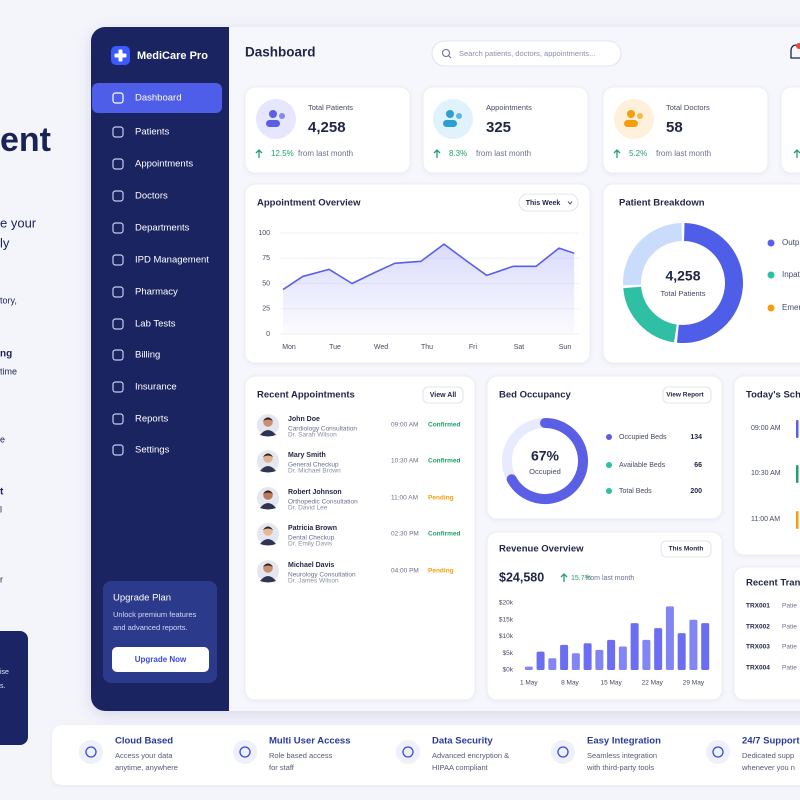 This screenshot has height=800, width=800. Describe the element at coordinates (156, 387) in the screenshot. I see `nav-item: Insurance` at that location.